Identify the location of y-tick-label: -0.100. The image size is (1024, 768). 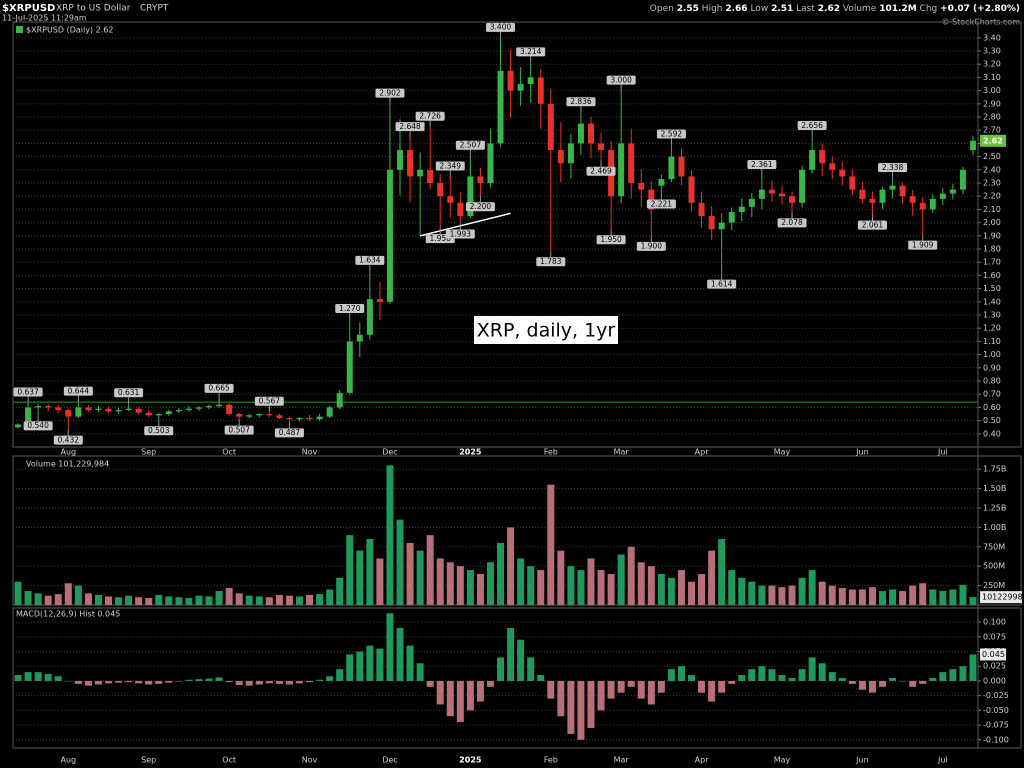
(996, 739).